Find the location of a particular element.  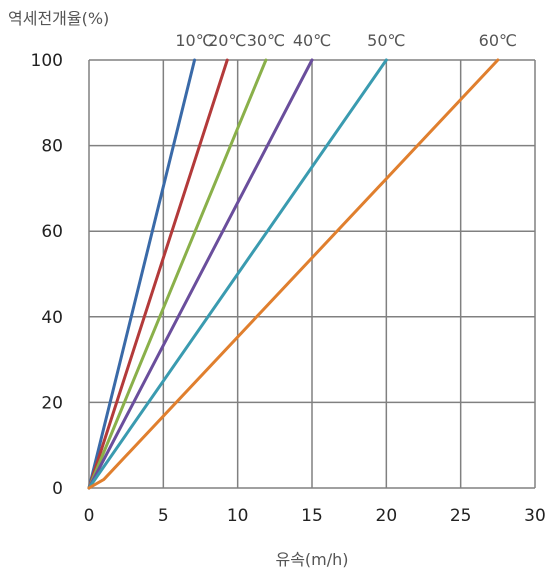

x-tick-label: 15 is located at coordinates (312, 516).